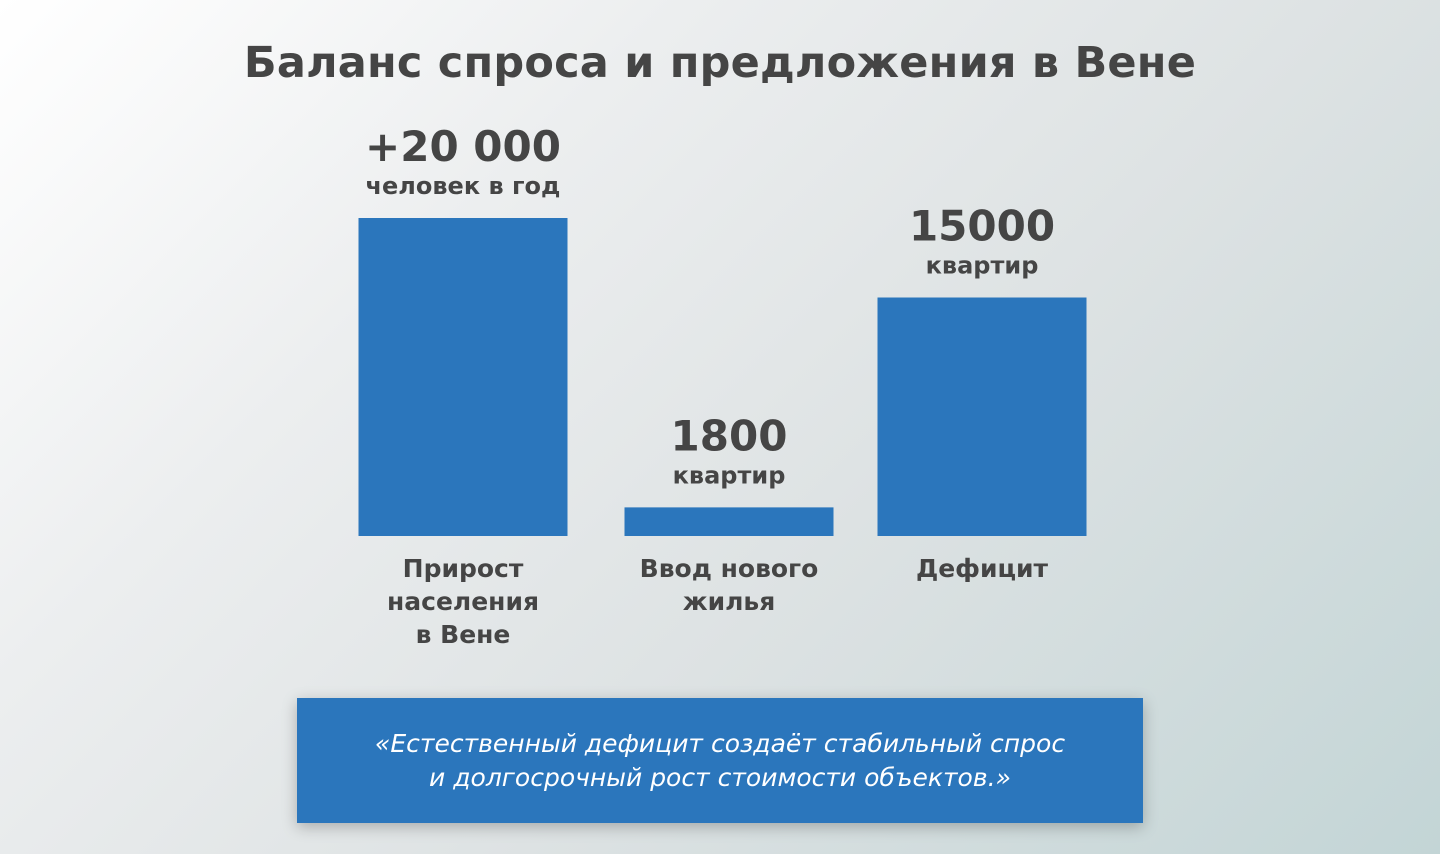  I want to click on data-label: +20 000, so click(463, 146).